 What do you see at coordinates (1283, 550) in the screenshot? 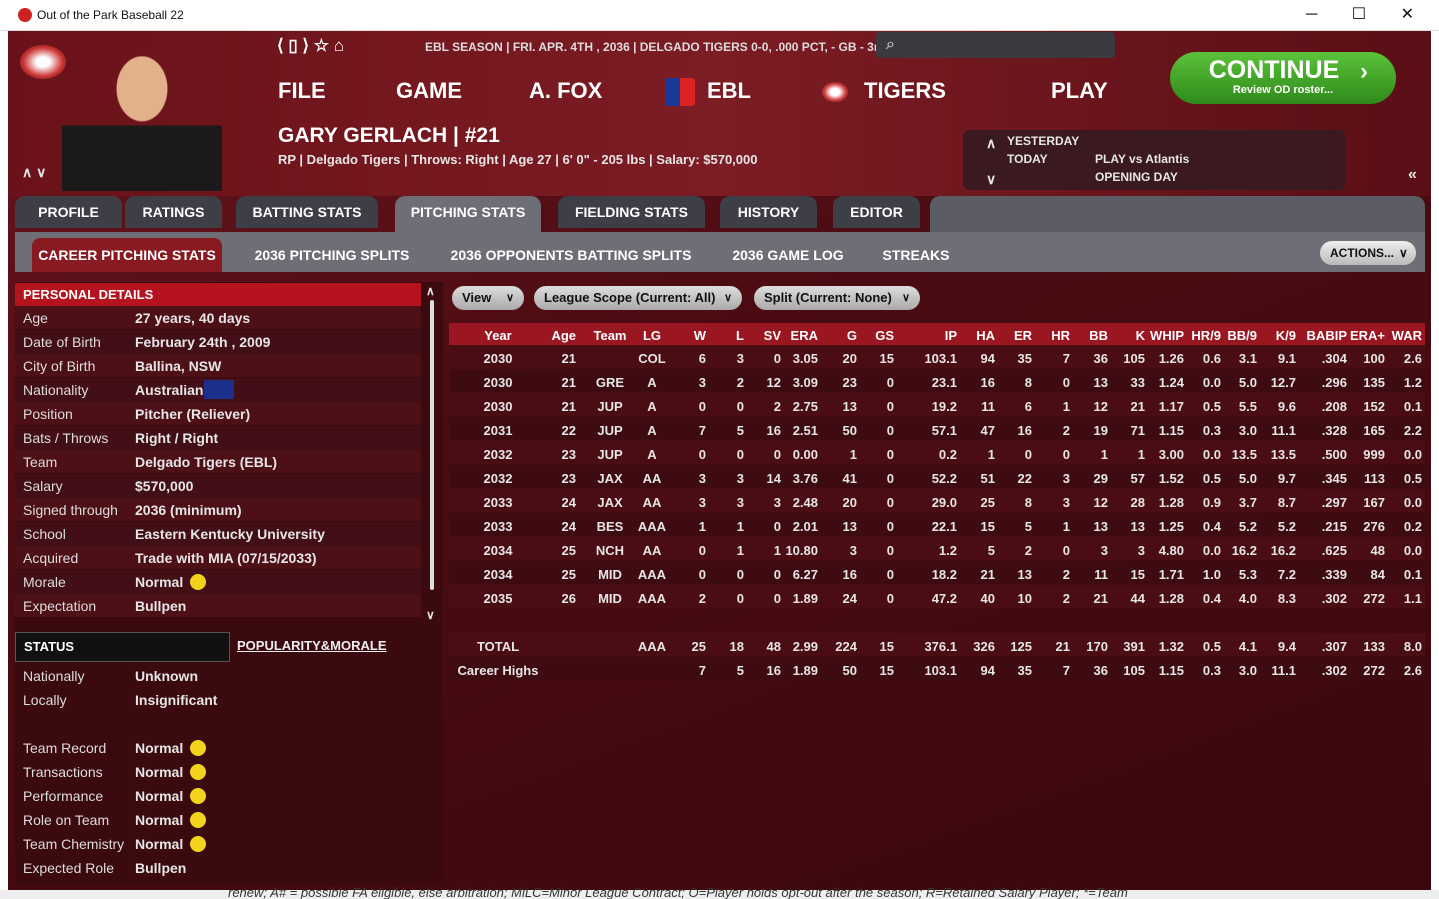
I see `table-cell: 16.2` at bounding box center [1283, 550].